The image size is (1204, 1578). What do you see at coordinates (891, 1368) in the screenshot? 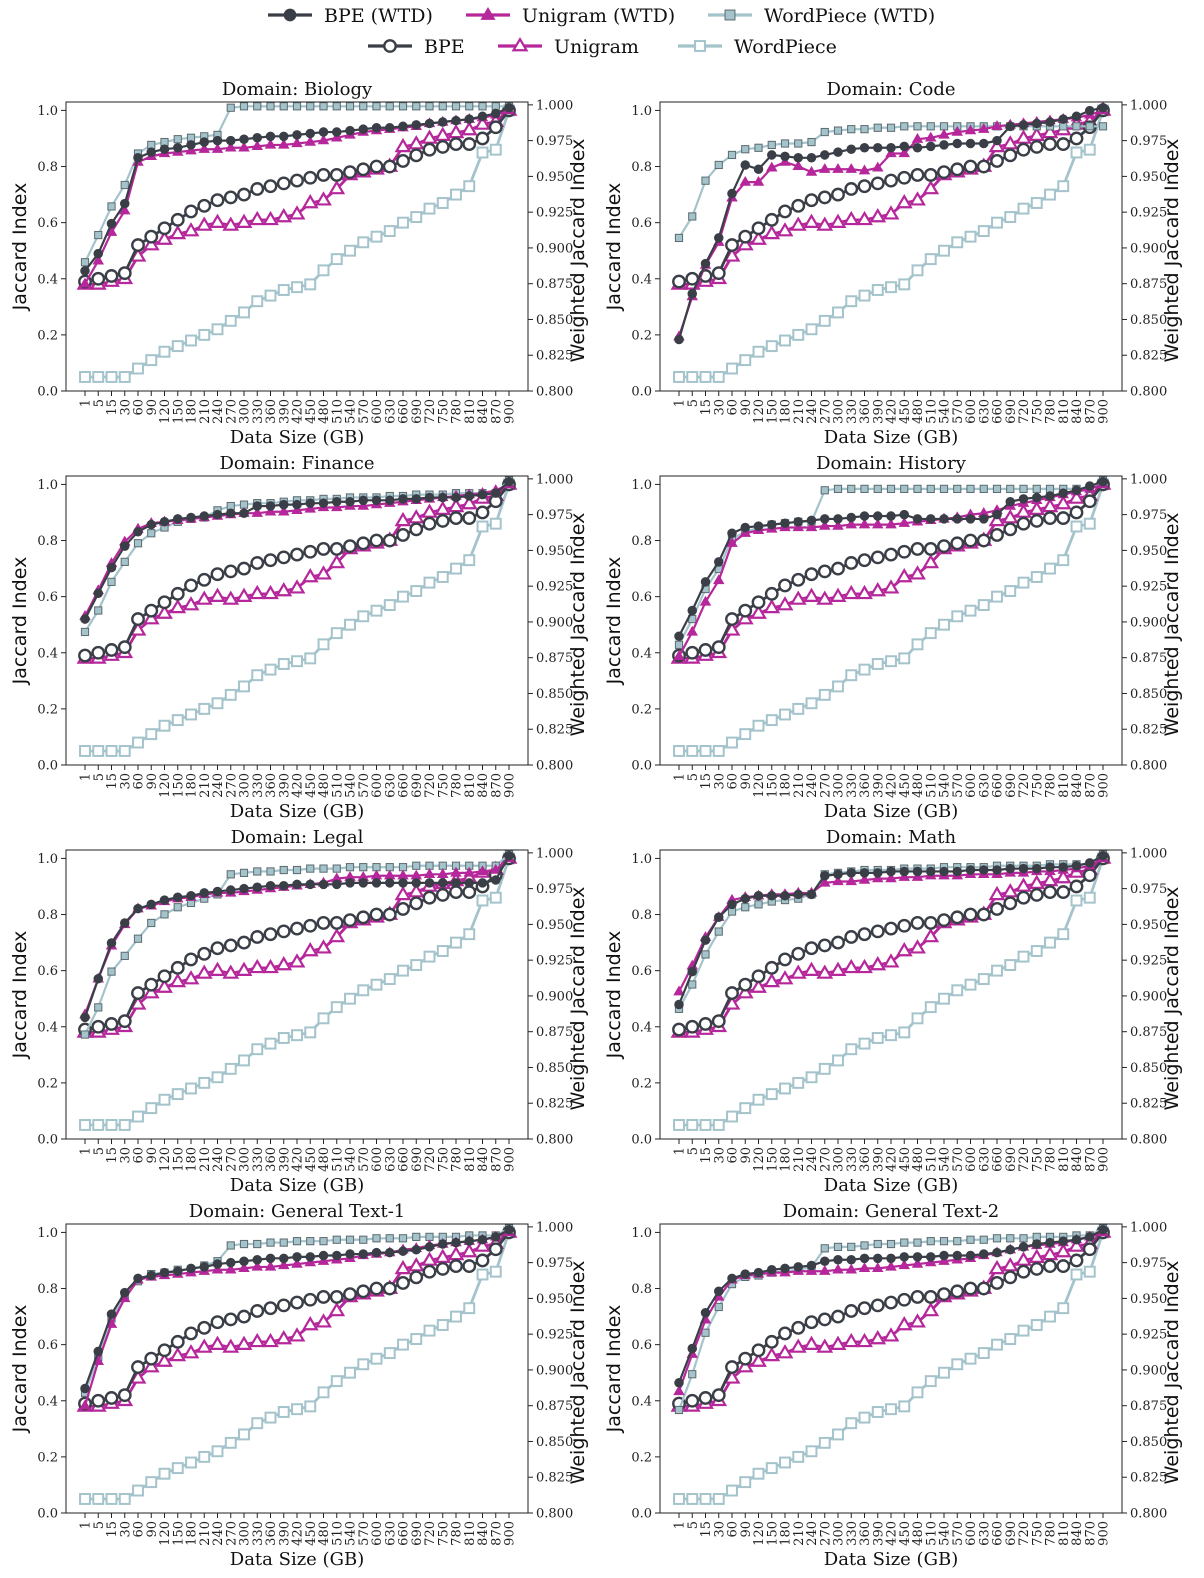
I see `plot-frame` at bounding box center [891, 1368].